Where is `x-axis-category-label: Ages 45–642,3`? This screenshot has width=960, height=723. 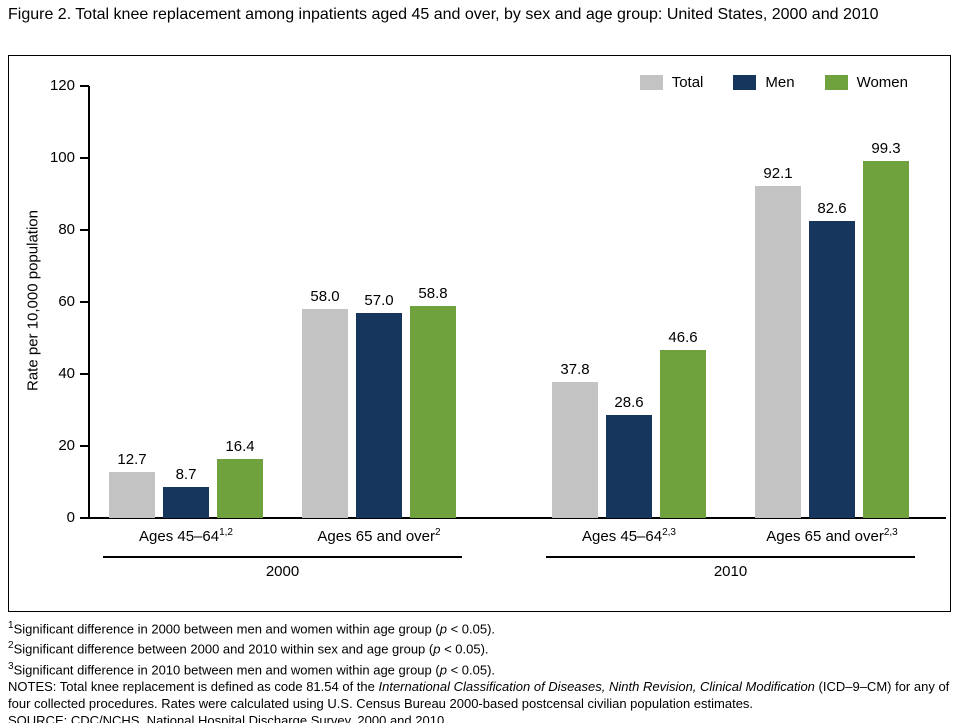 x-axis-category-label: Ages 45–642,3 is located at coordinates (629, 536).